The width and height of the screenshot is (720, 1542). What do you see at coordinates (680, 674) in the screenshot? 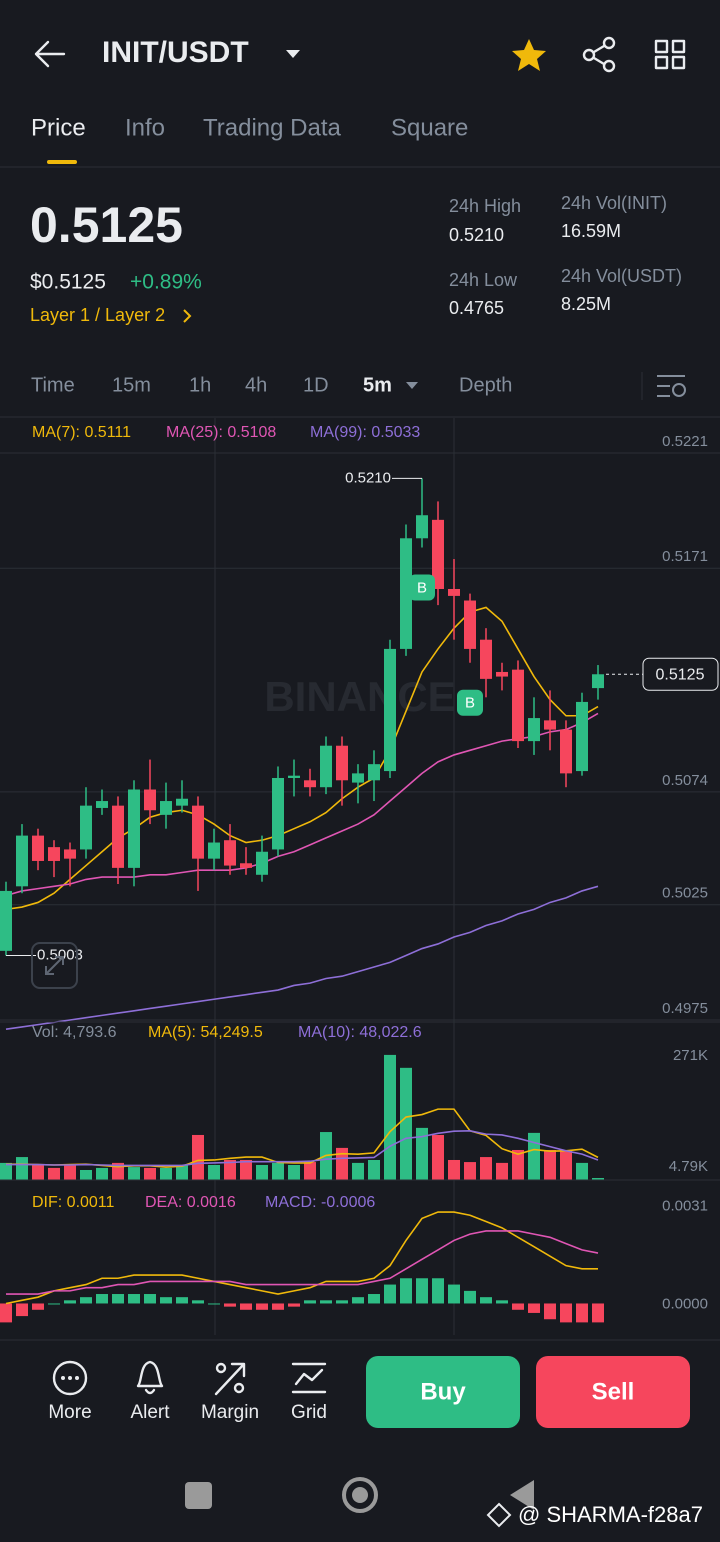
I see `last-price-box` at bounding box center [680, 674].